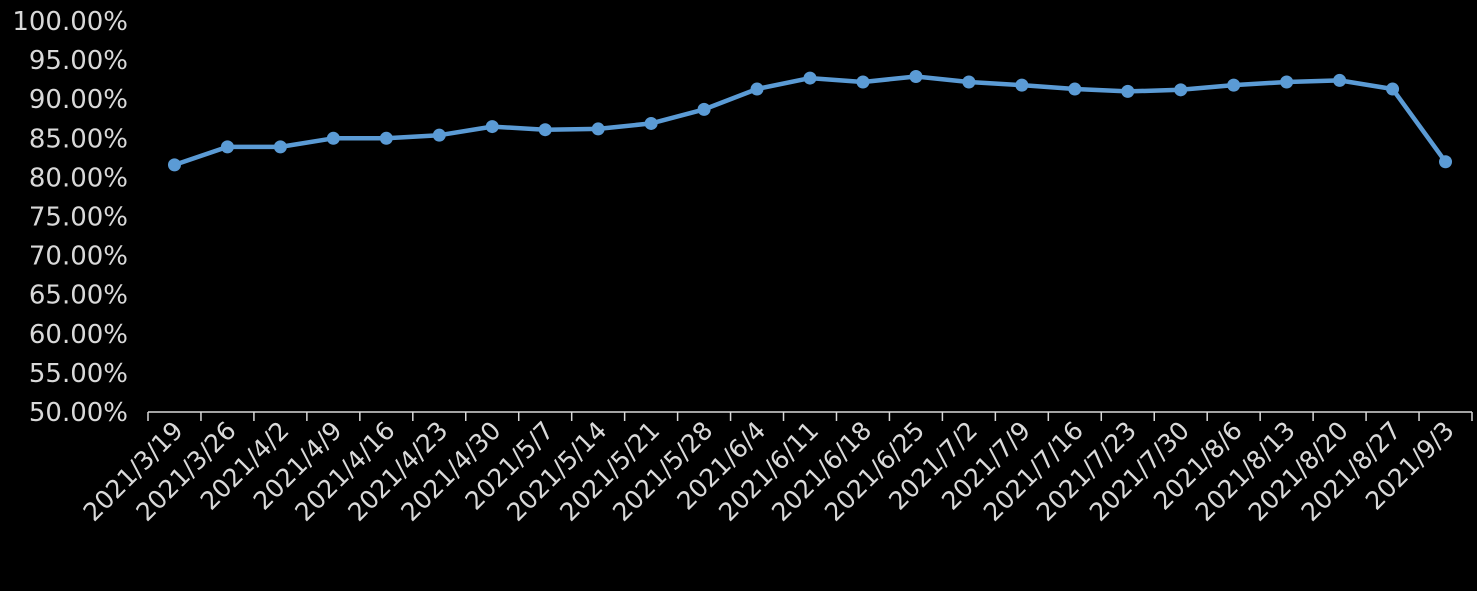 The image size is (1477, 591). Describe the element at coordinates (78, 296) in the screenshot. I see `y-tick-label: 65.00%` at that location.